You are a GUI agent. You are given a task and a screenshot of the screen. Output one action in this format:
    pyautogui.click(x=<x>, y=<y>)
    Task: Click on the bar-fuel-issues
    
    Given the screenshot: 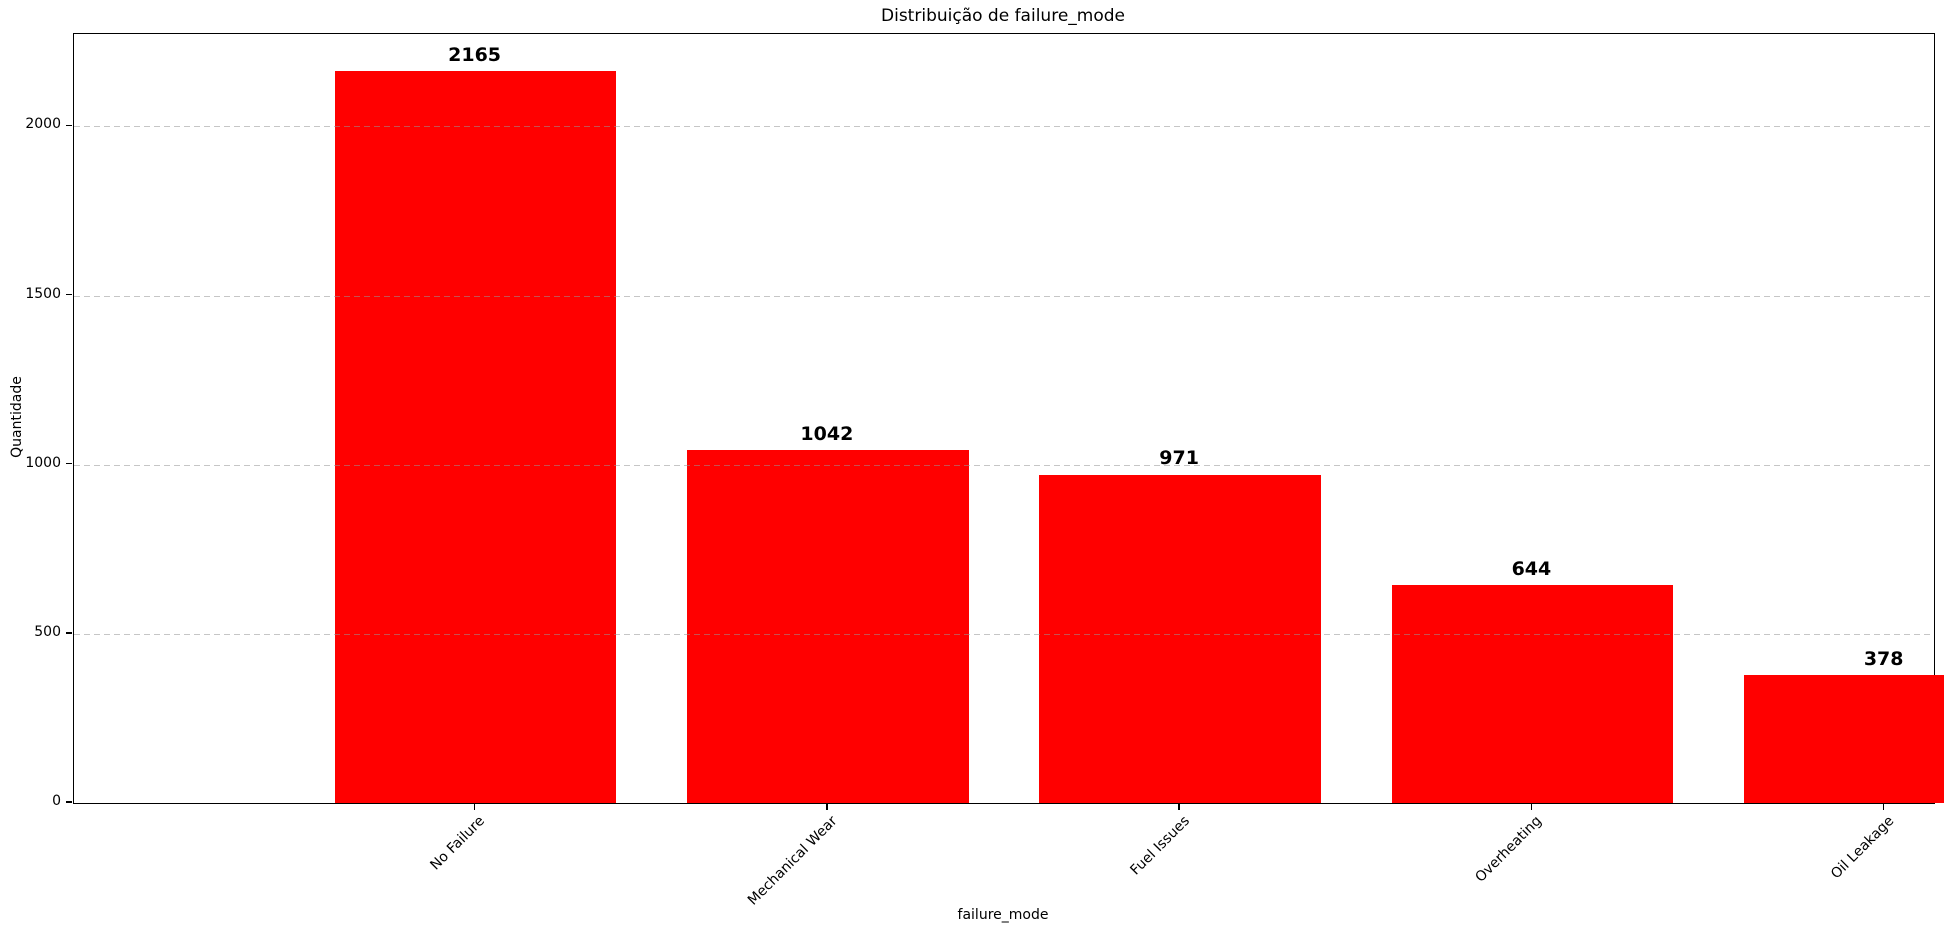 What is the action you would take?
    pyautogui.click(x=1180, y=638)
    